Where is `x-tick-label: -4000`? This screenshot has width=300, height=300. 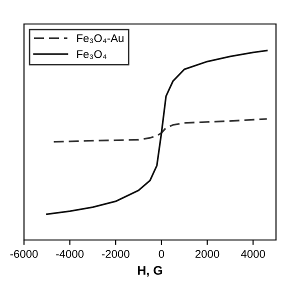
x-tick-label: -4000 is located at coordinates (70, 254).